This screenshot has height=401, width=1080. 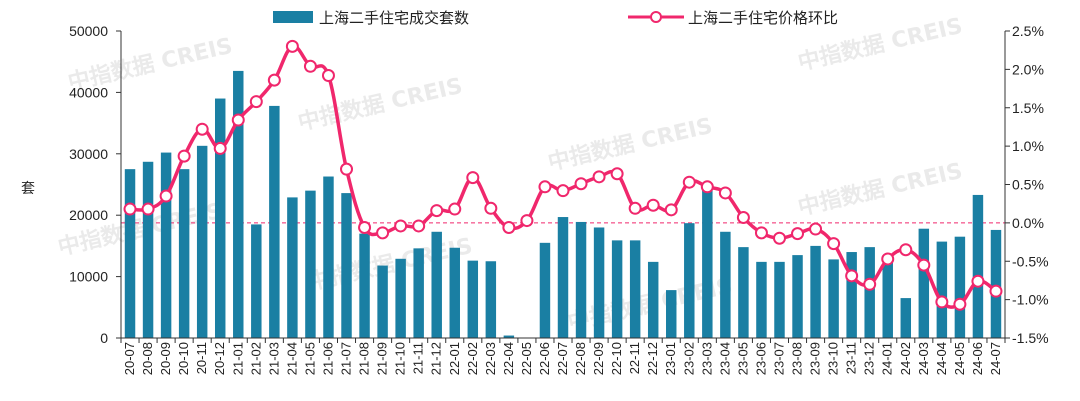 What do you see at coordinates (201, 358) in the screenshot?
I see `x-tick-label: 20-11` at bounding box center [201, 358].